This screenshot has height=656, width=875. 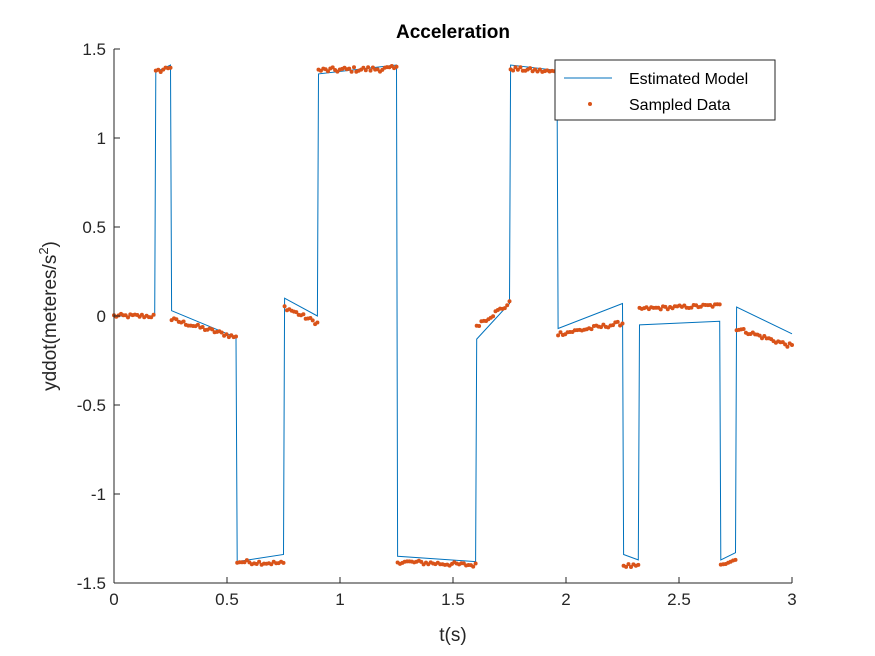 I want to click on x-tick-label: 2, so click(x=565, y=599).